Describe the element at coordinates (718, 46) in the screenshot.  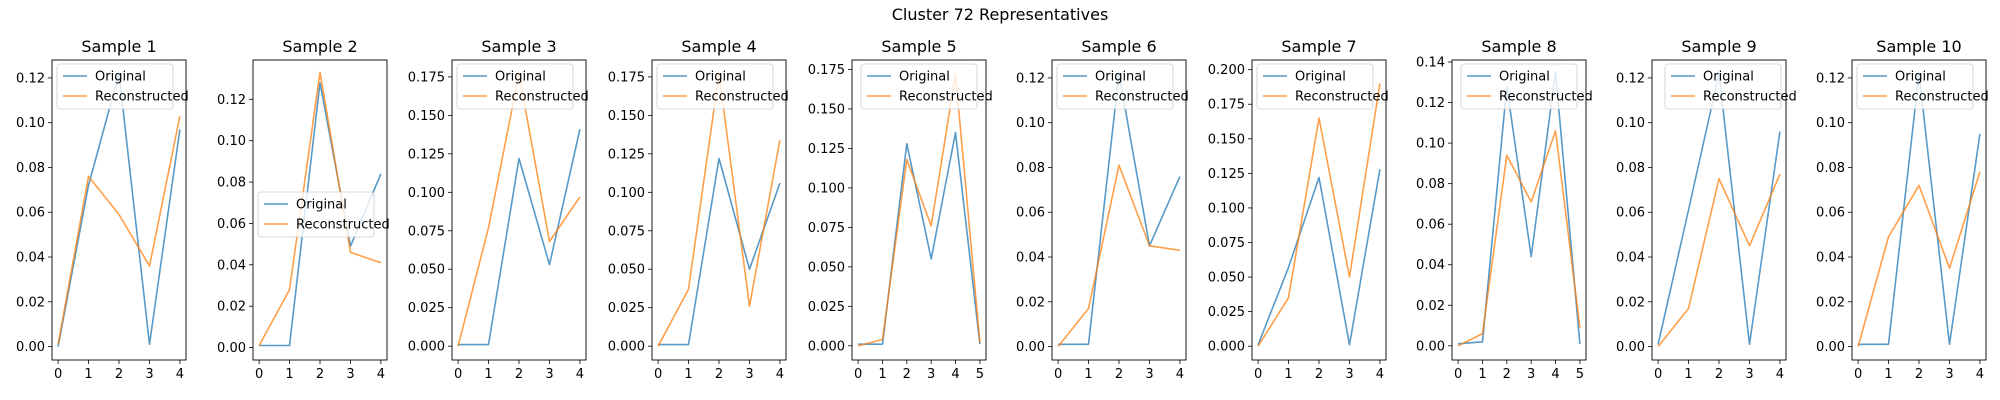
I see `subplot-title: Sample 4` at that location.